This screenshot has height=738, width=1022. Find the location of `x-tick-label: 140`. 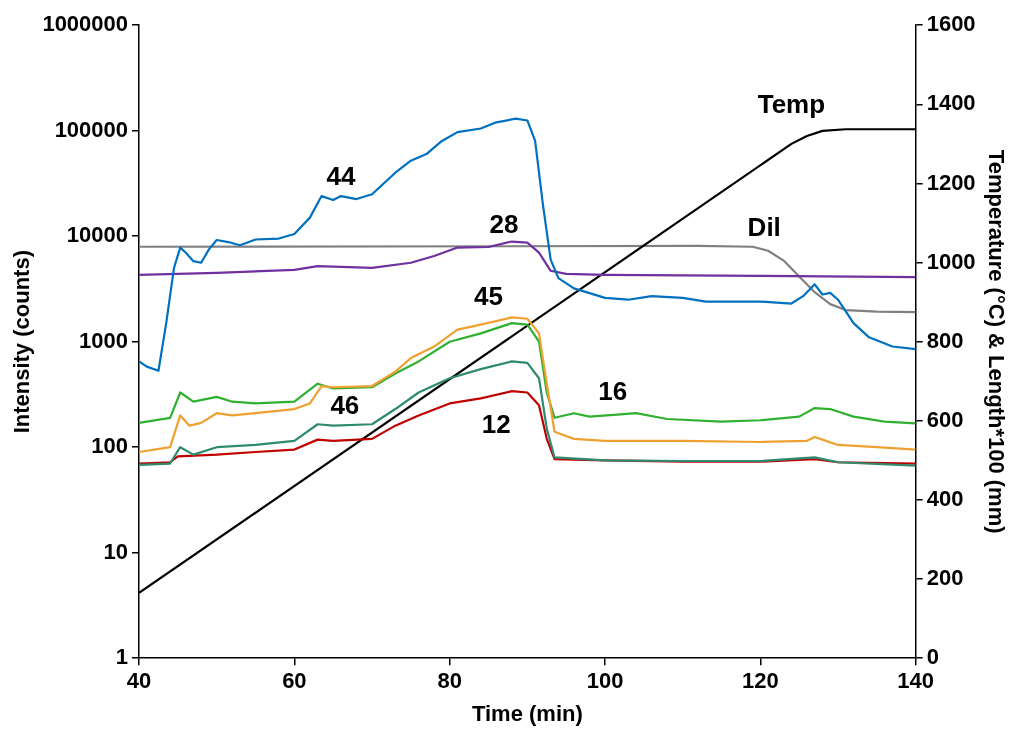

x-tick-label: 140 is located at coordinates (916, 681).